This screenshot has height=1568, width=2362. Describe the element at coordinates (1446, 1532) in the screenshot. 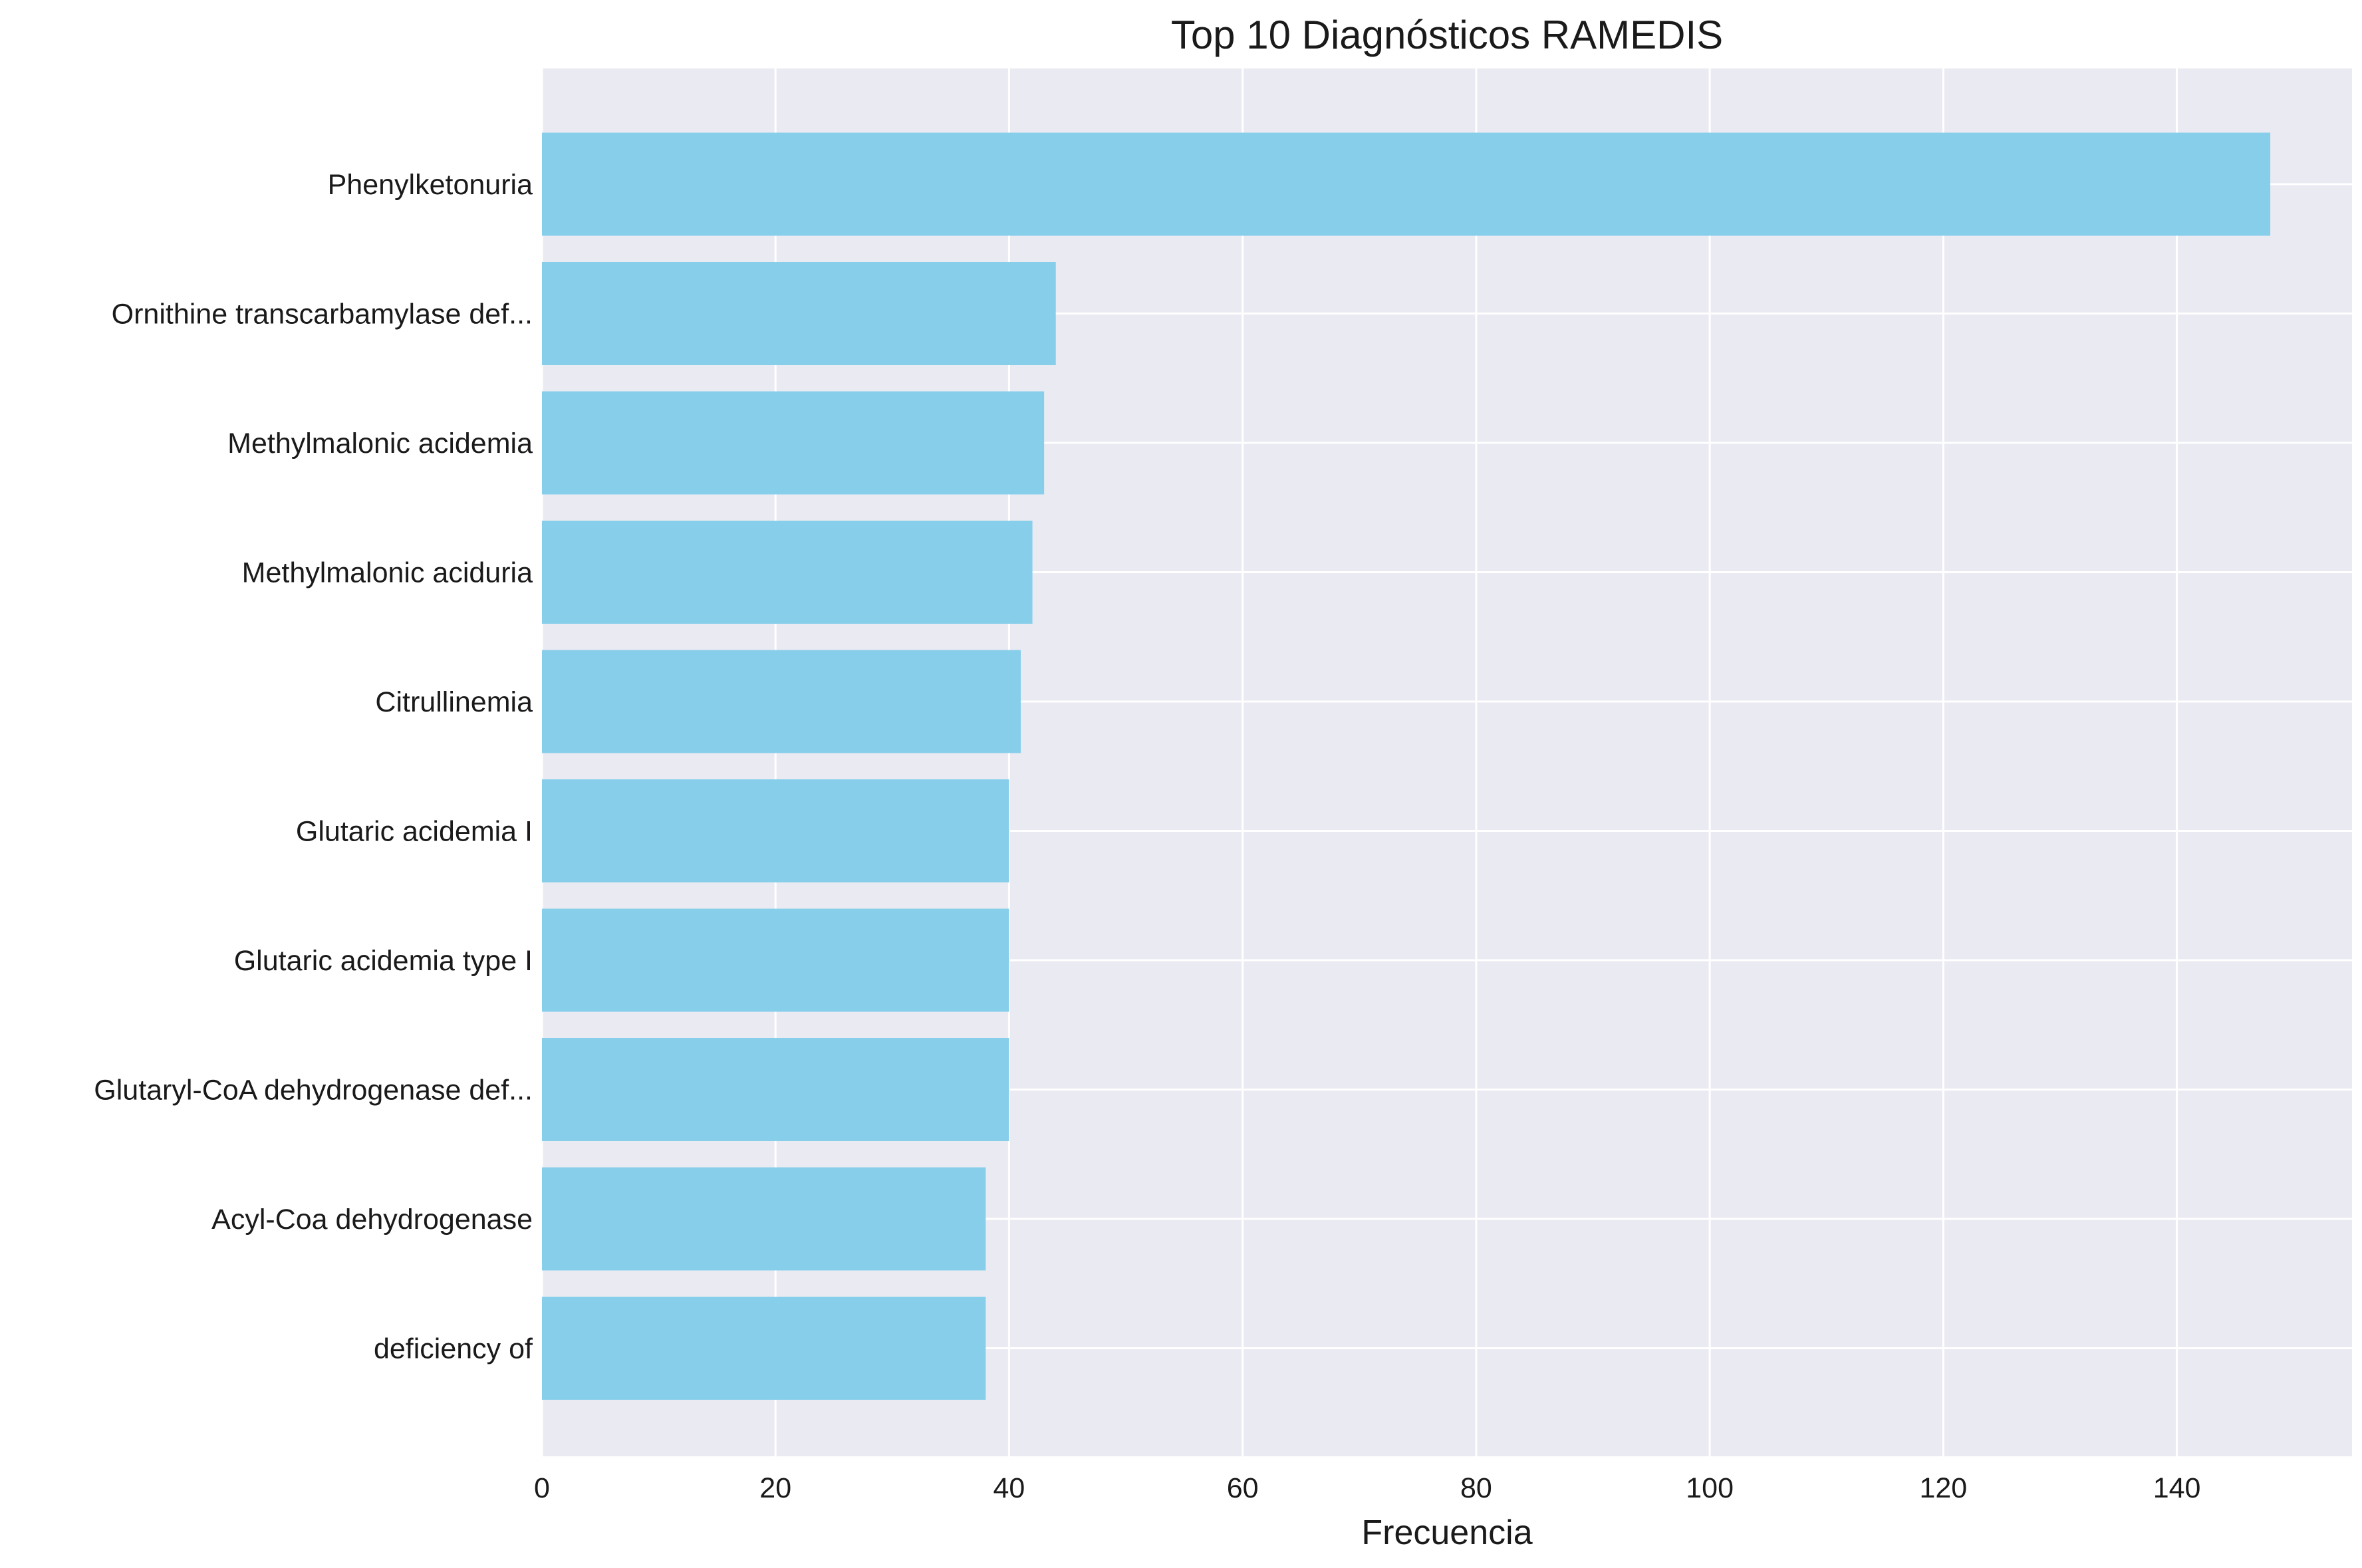

I see `x-axis-label: Frecuencia` at that location.